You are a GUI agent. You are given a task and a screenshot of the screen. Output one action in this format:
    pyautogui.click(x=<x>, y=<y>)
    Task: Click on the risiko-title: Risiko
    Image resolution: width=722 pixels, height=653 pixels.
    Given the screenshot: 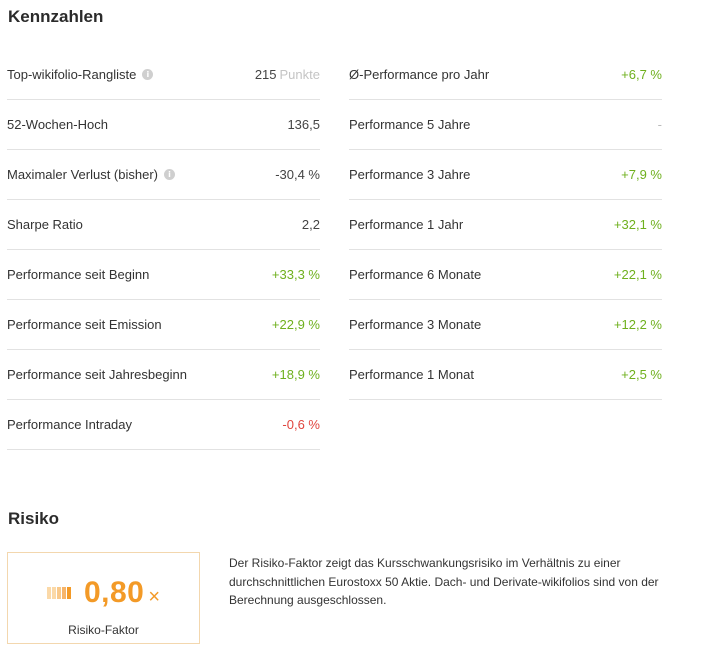 What is the action you would take?
    pyautogui.click(x=34, y=518)
    